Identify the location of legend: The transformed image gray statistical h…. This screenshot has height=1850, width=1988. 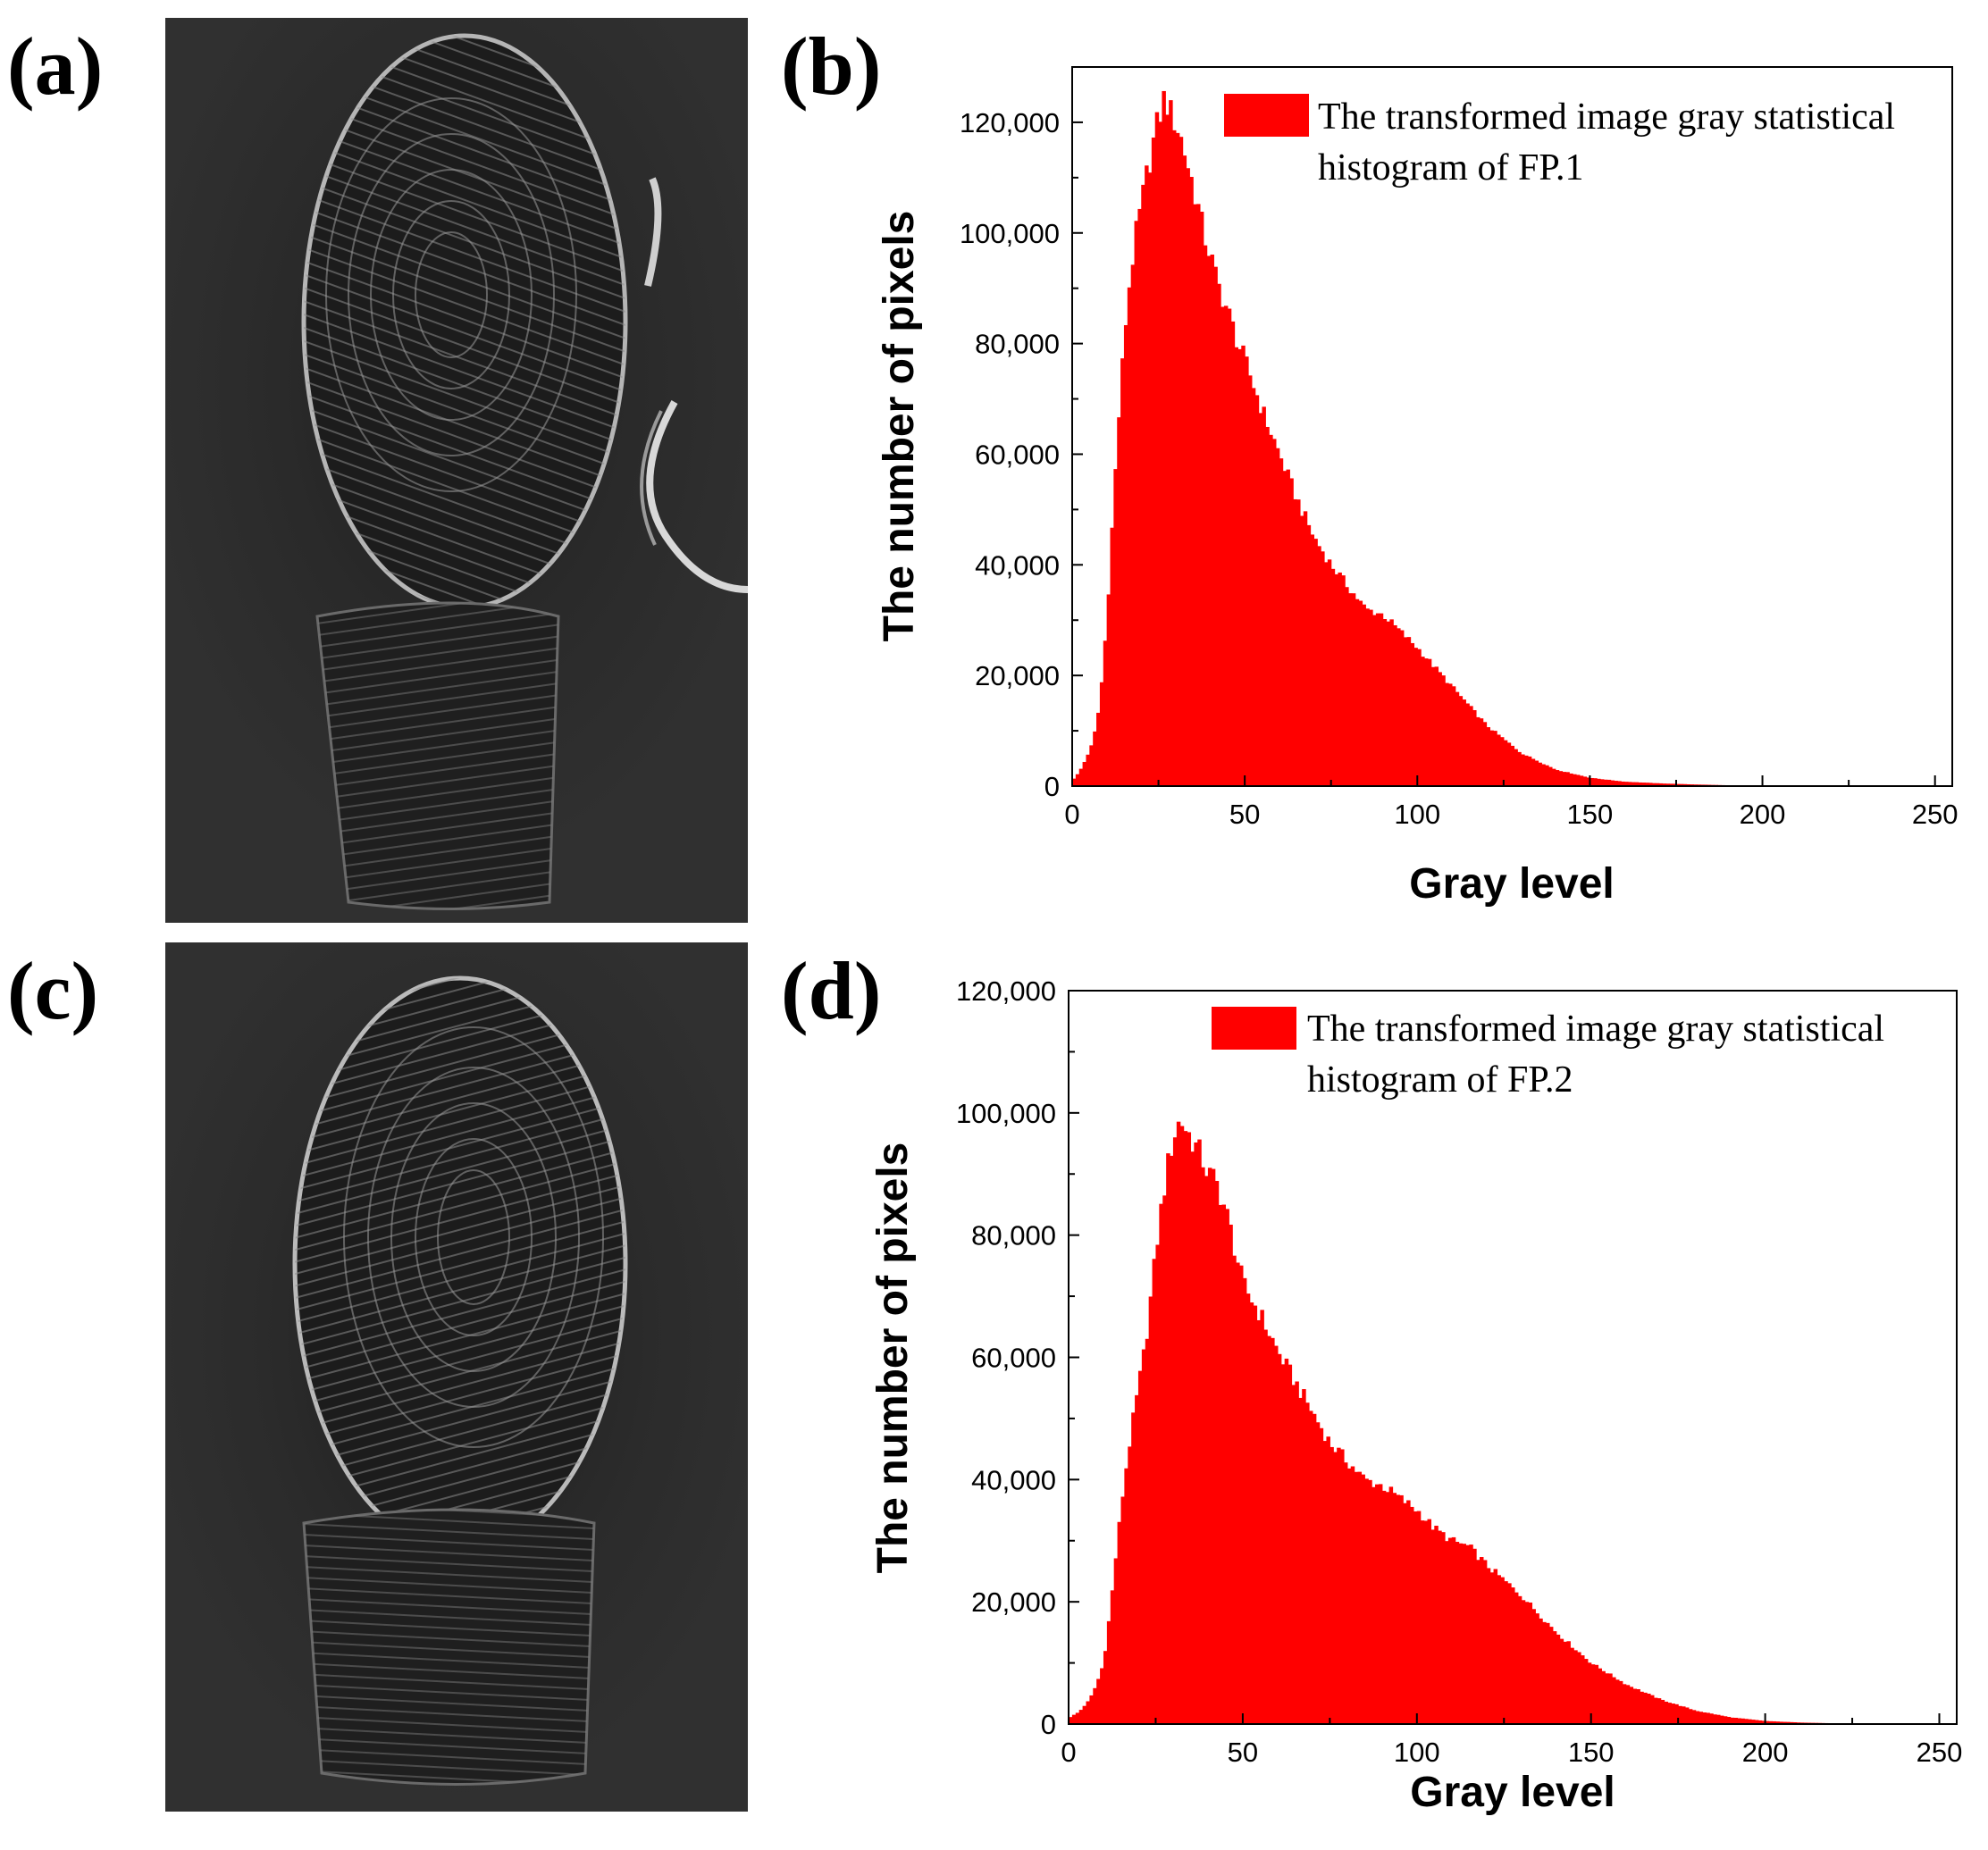
(1559, 141).